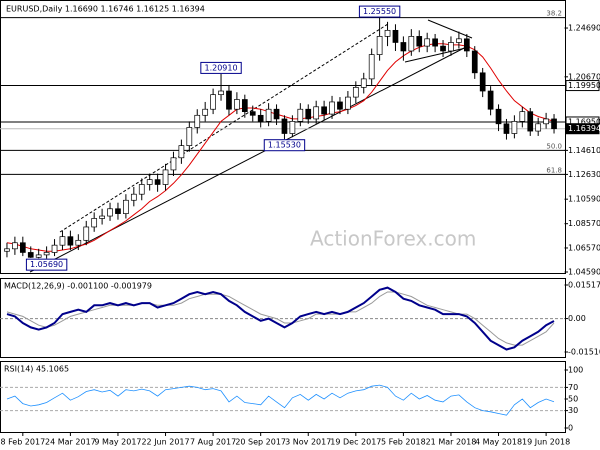 The image size is (600, 450). Describe the element at coordinates (546, 442) in the screenshot. I see `x-tick-label: 19 Jun 2018` at that location.